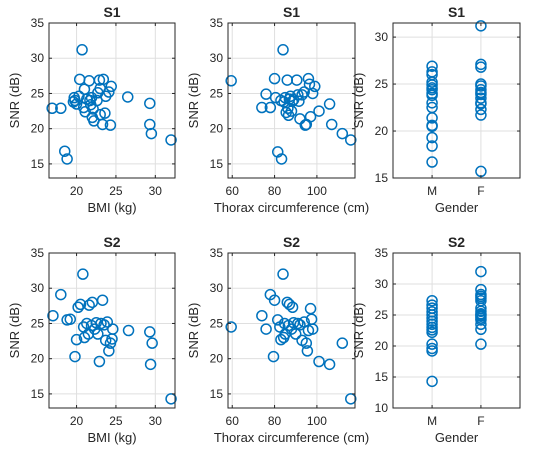  Describe the element at coordinates (457, 437) in the screenshot. I see `x-axis-label: Gender` at that location.